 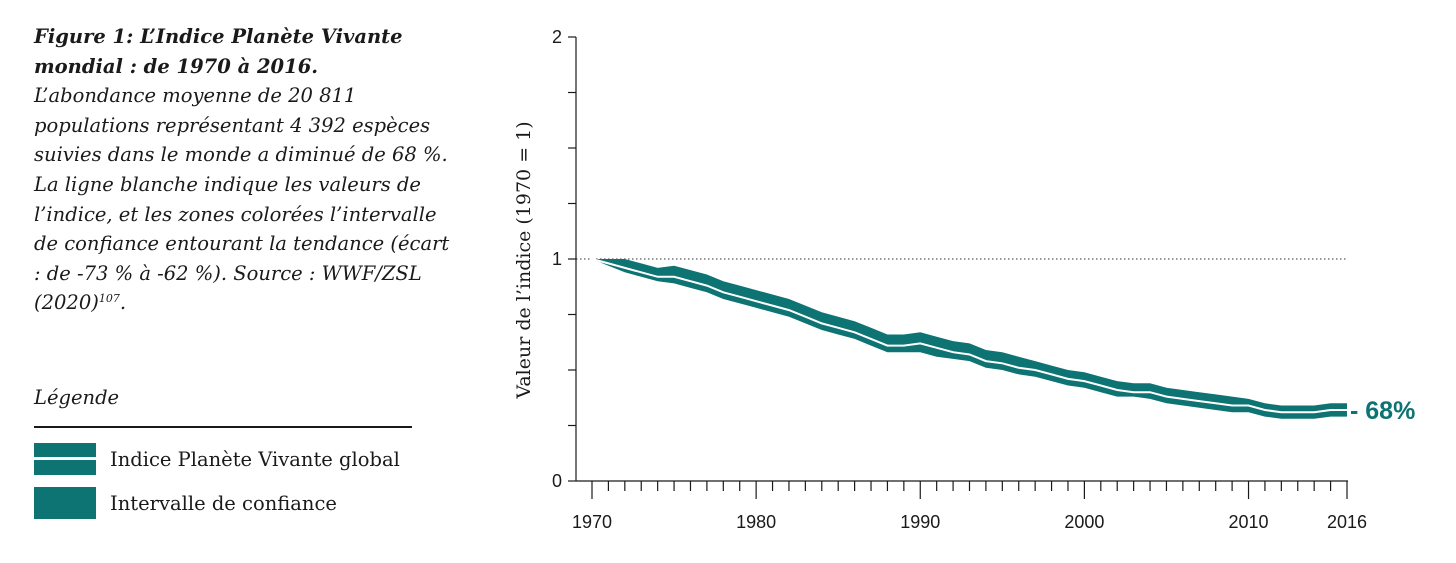 What do you see at coordinates (255, 459) in the screenshot?
I see `legend-label-index: Indice Planète Vivante global` at bounding box center [255, 459].